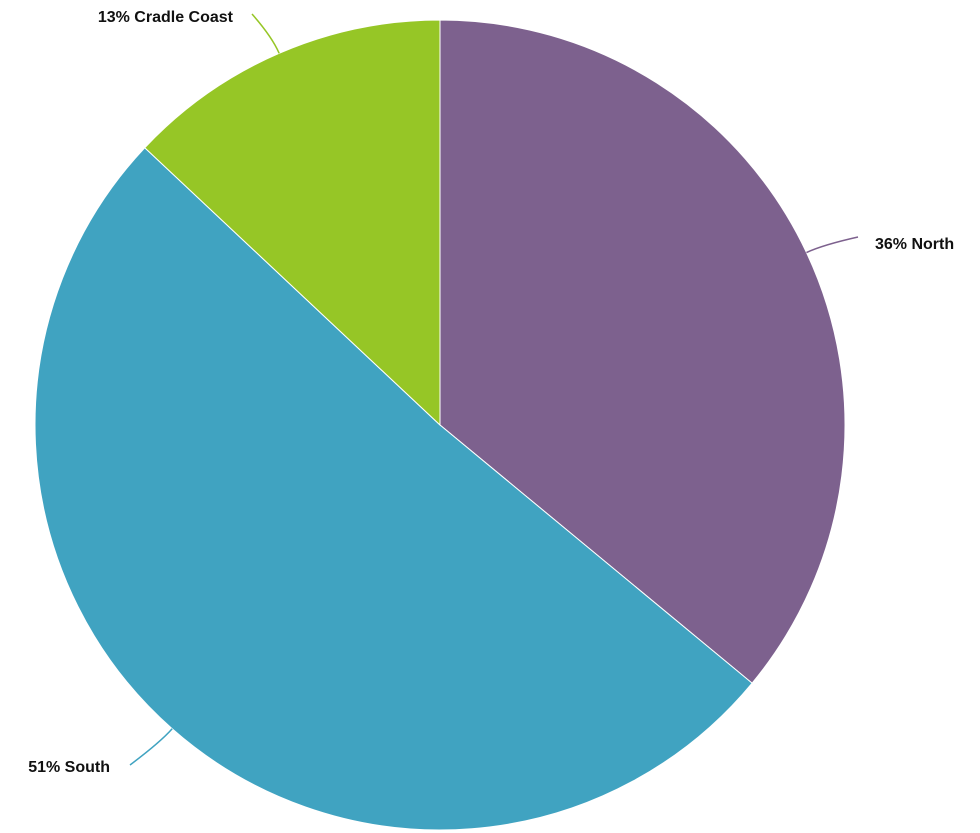 The height and width of the screenshot is (833, 980). Describe the element at coordinates (151, 747) in the screenshot. I see `leader-line-south` at that location.